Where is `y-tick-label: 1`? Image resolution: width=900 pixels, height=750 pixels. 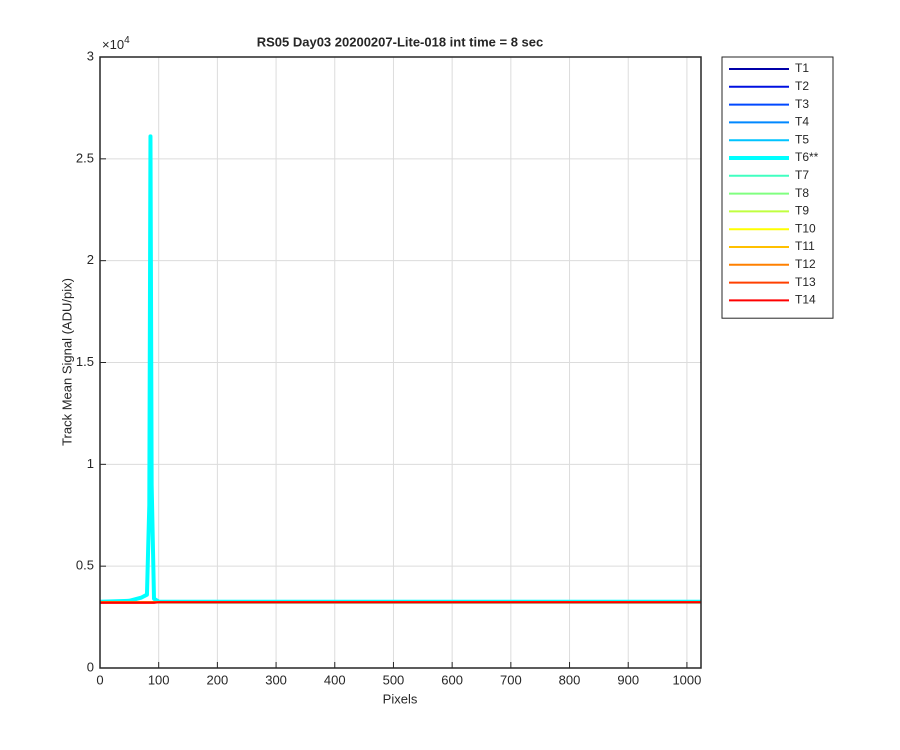 y-tick-label: 1 is located at coordinates (90, 463).